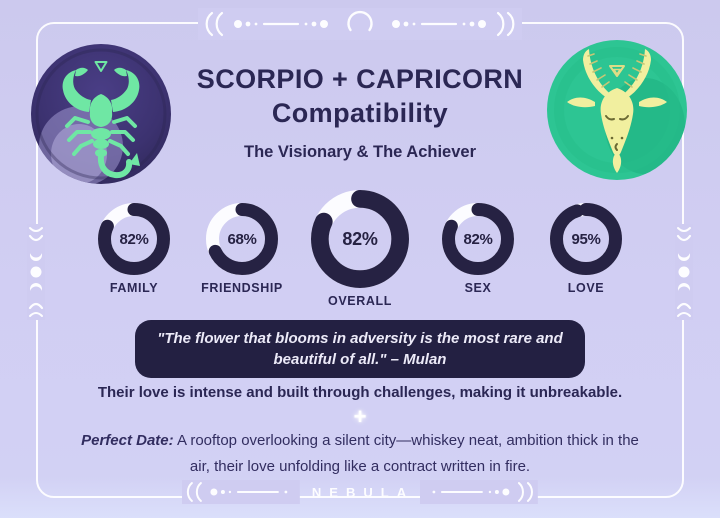 The height and width of the screenshot is (518, 720). Describe the element at coordinates (586, 288) in the screenshot. I see `gauge-label: LOVE` at that location.